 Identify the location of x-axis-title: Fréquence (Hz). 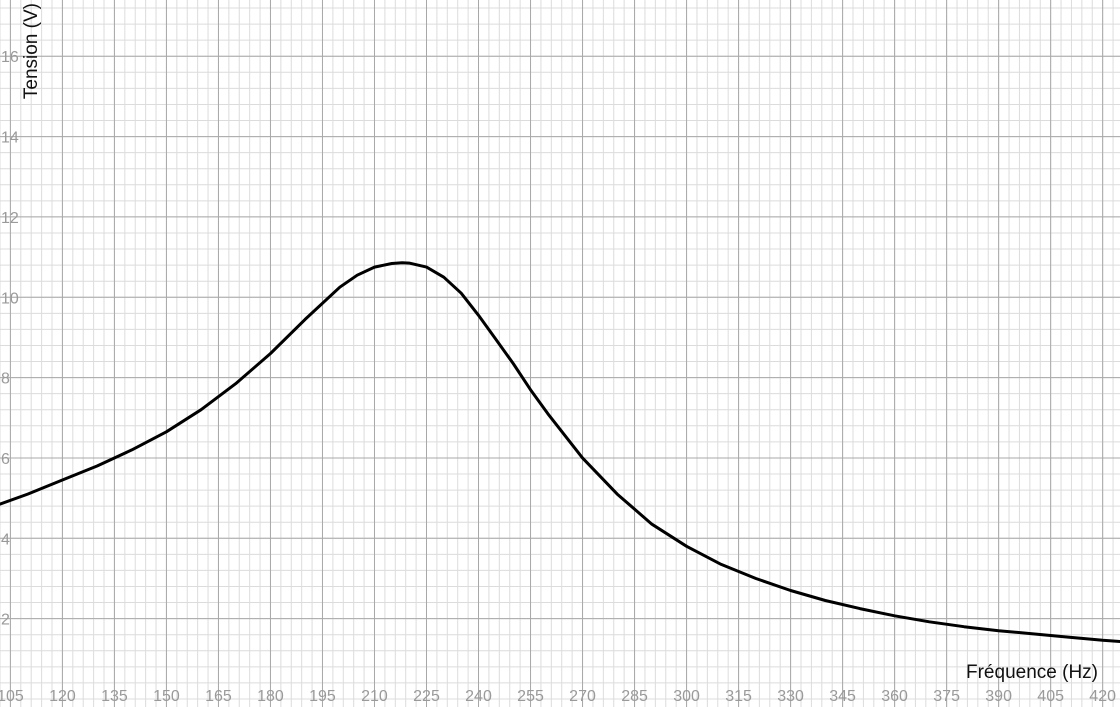
(1032, 672).